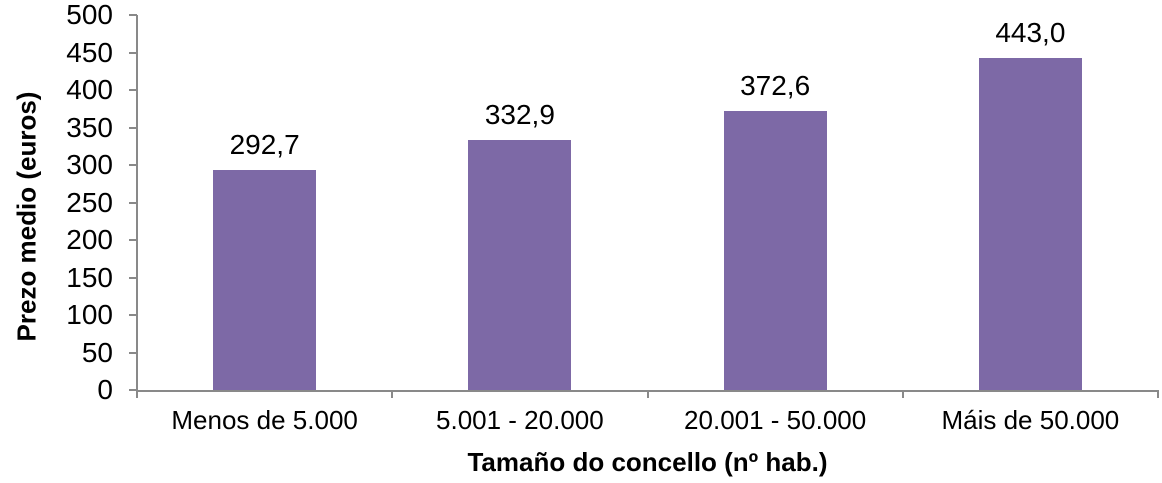 The image size is (1162, 483). I want to click on value-label: 332,9, so click(519, 115).